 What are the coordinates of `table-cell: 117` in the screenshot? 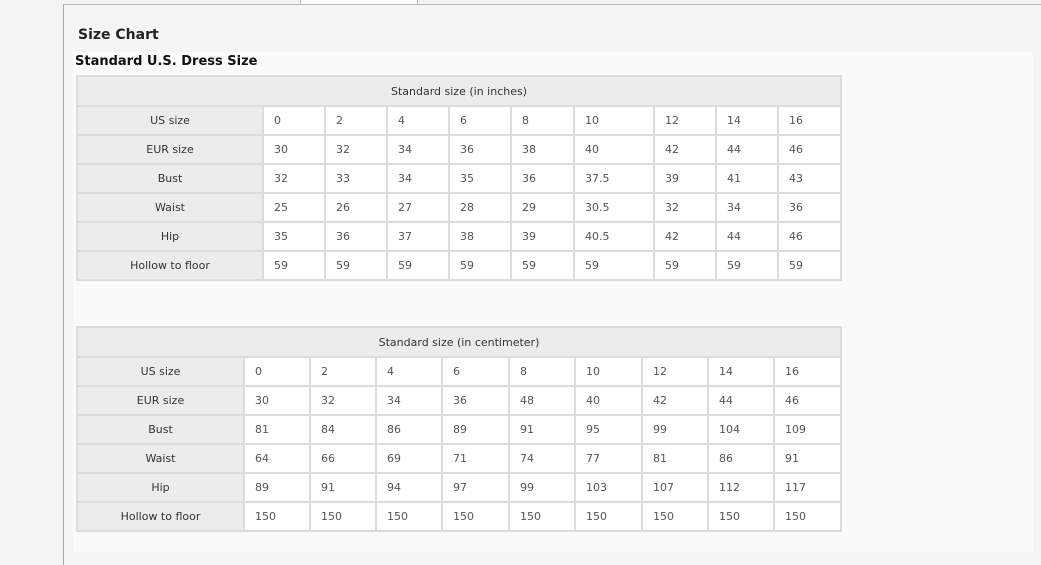 It's located at (807, 487).